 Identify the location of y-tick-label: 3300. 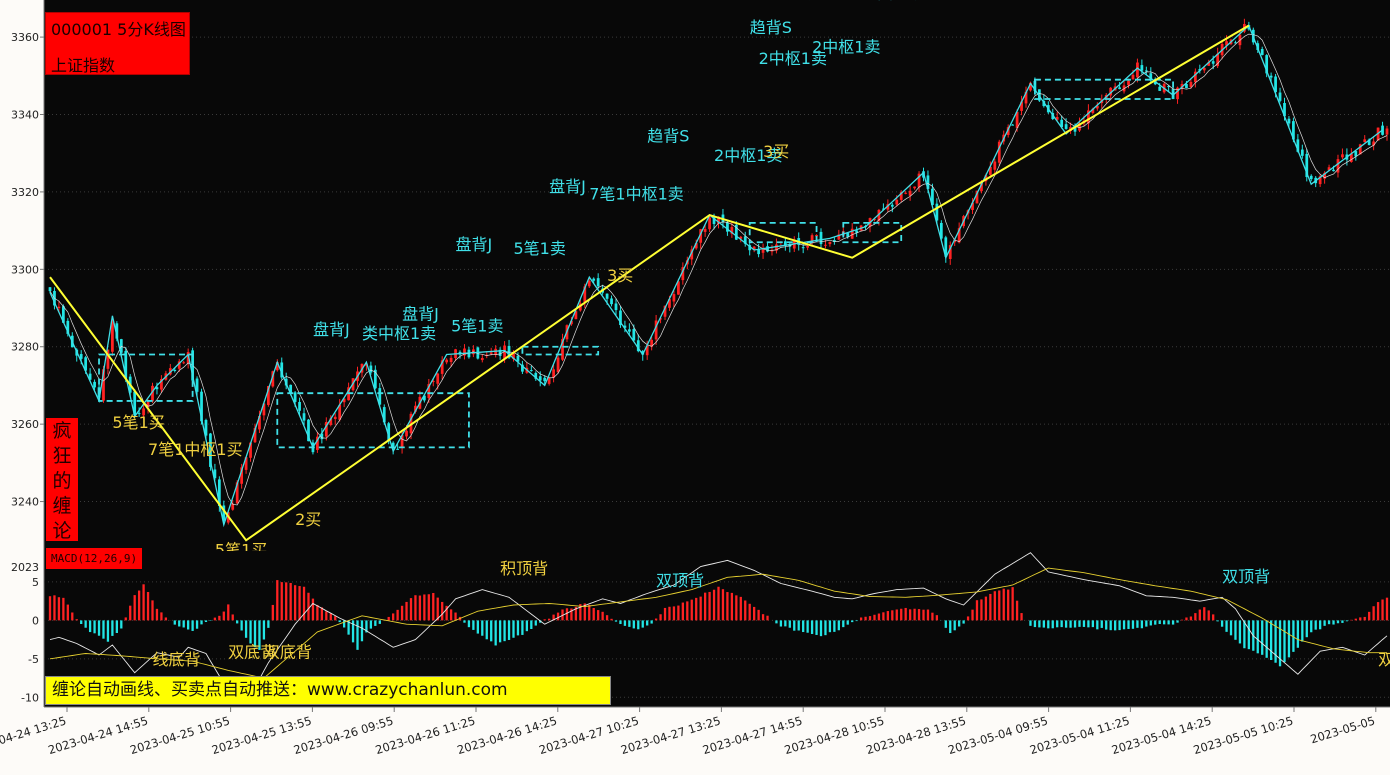
(25, 269).